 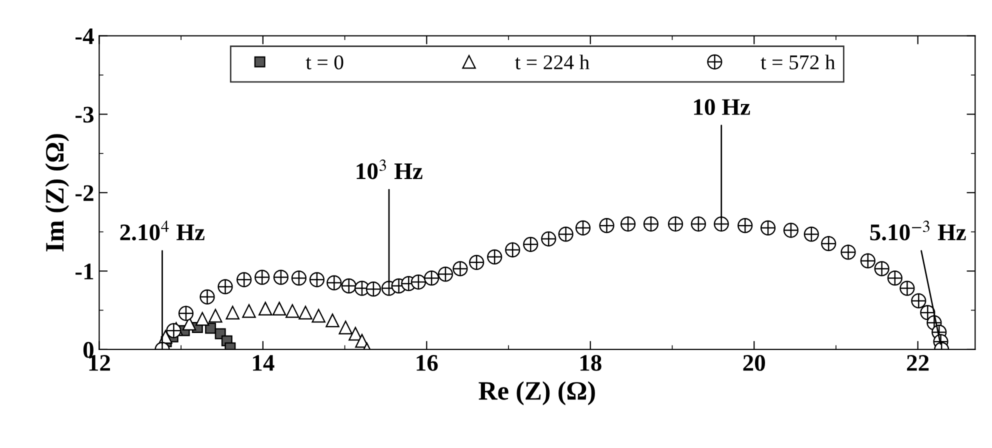 I want to click on x-tick-label: 16, so click(x=427, y=363).